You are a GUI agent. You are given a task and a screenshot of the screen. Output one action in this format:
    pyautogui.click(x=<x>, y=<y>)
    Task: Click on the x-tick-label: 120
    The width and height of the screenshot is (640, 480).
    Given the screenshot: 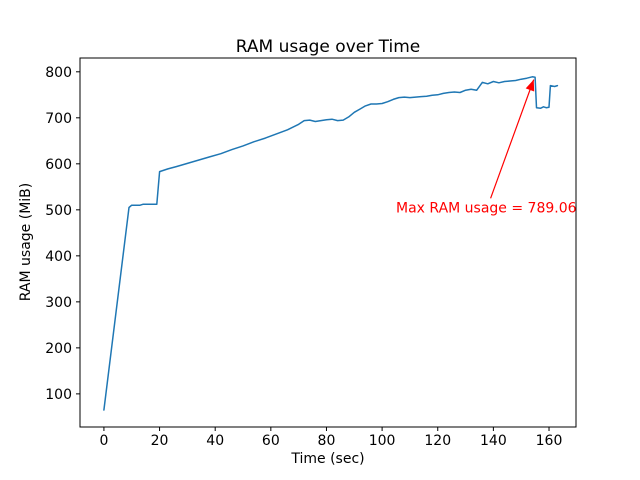 What is the action you would take?
    pyautogui.click(x=437, y=441)
    